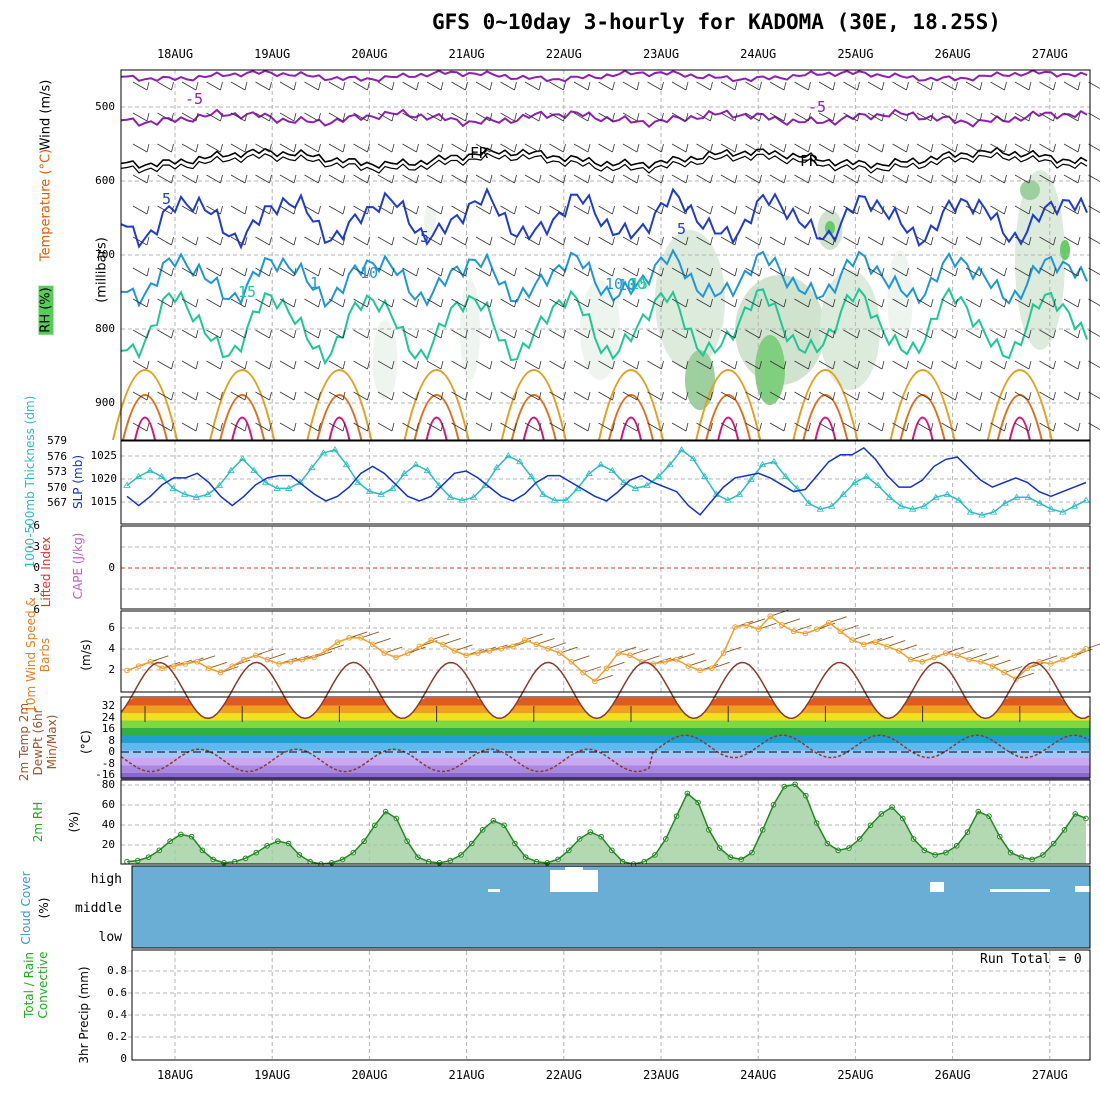 This screenshot has height=1100, width=1100. I want to click on date-label: 20AUG, so click(369, 1075).